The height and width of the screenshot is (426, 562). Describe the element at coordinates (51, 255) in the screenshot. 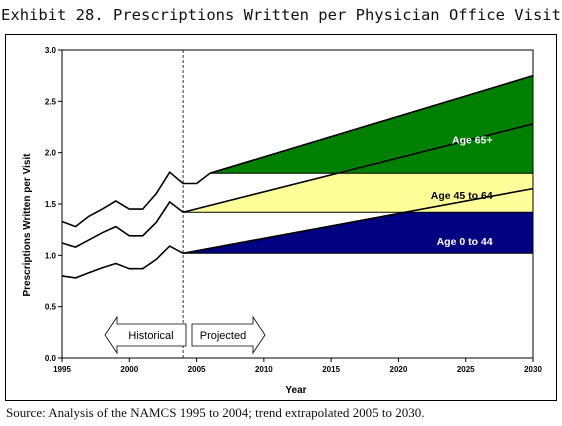

I see `y-tick-label: 1.0` at that location.